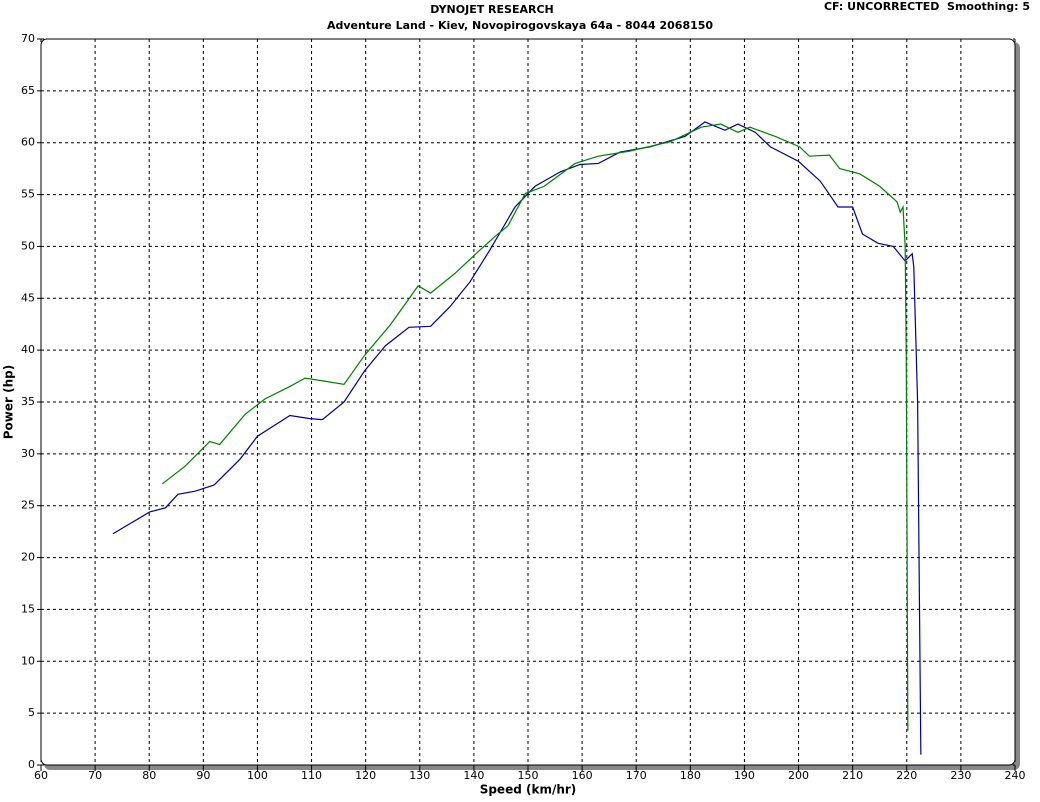 The width and height of the screenshot is (1040, 802). What do you see at coordinates (28, 90) in the screenshot?
I see `y-tick-label: 65` at bounding box center [28, 90].